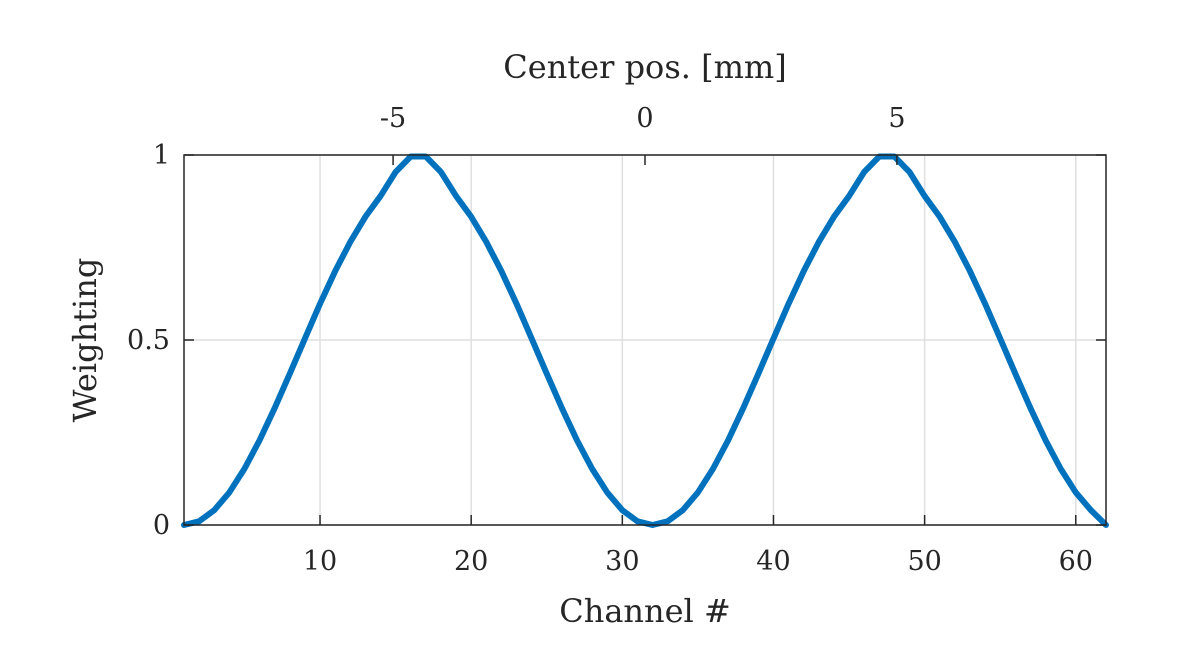  What do you see at coordinates (1076, 561) in the screenshot?
I see `x-tick-label: 60` at bounding box center [1076, 561].